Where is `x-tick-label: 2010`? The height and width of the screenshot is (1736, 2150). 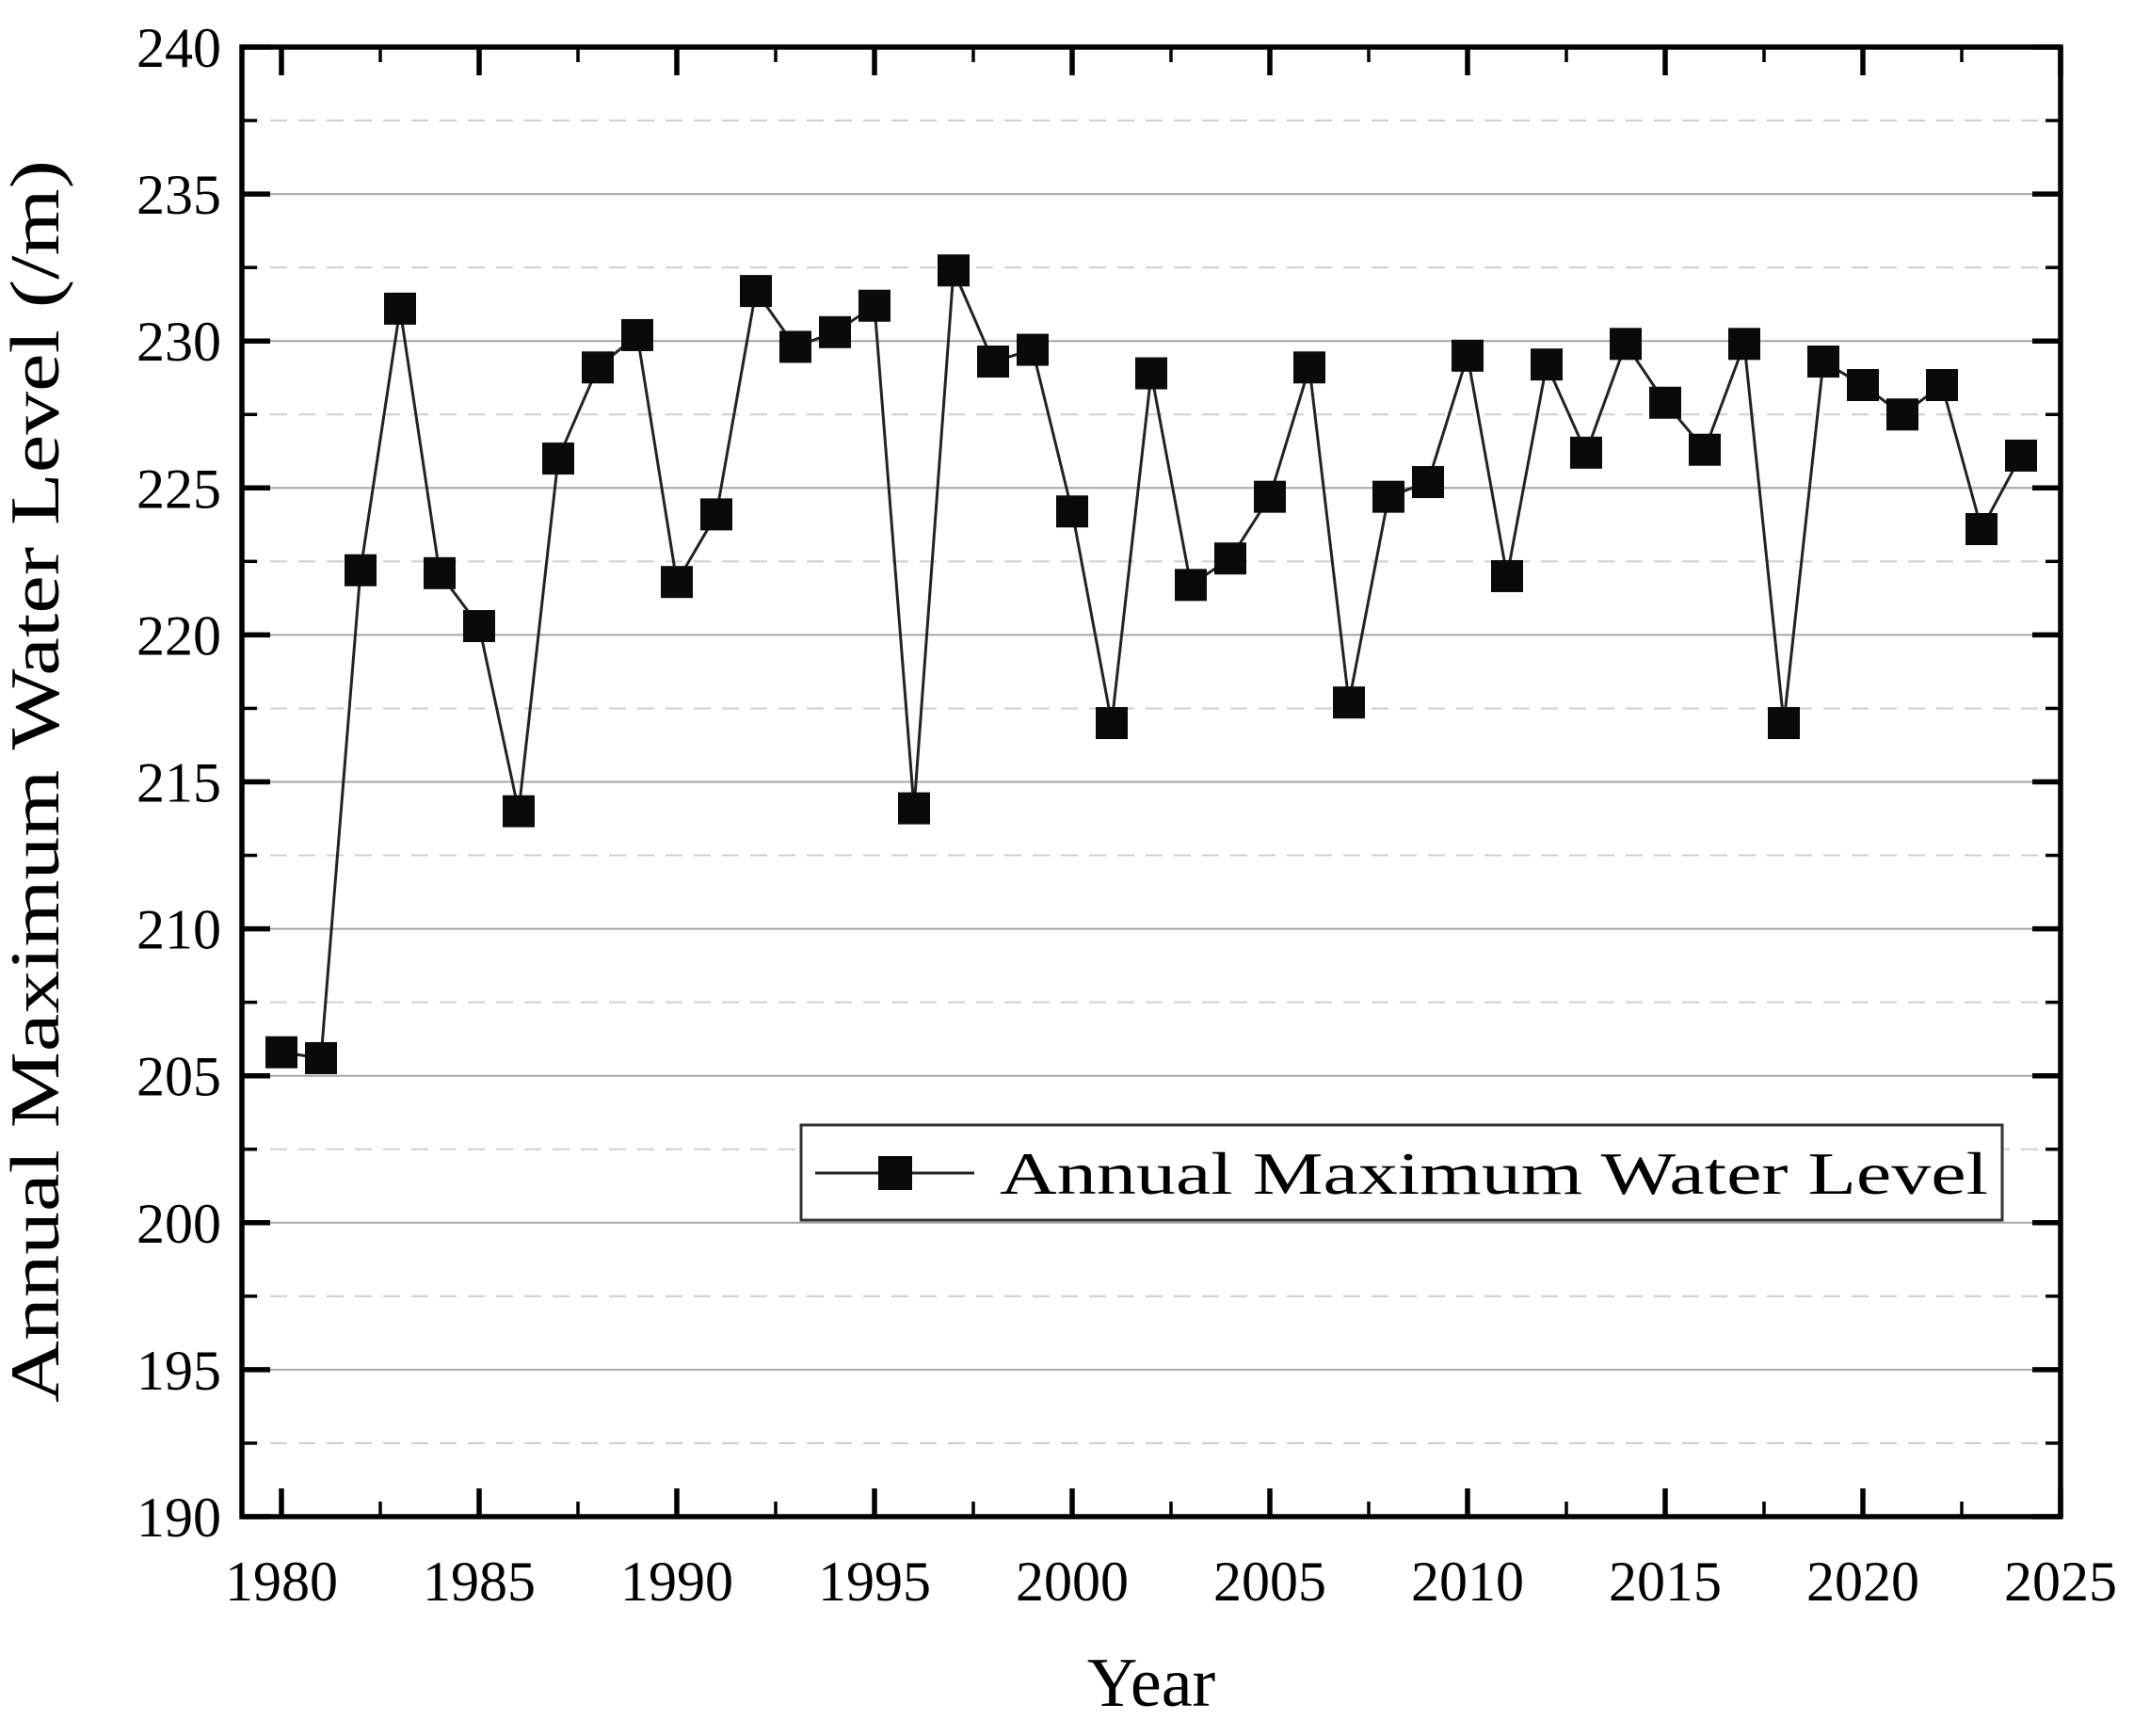 x-tick-label: 2010 is located at coordinates (1467, 1582).